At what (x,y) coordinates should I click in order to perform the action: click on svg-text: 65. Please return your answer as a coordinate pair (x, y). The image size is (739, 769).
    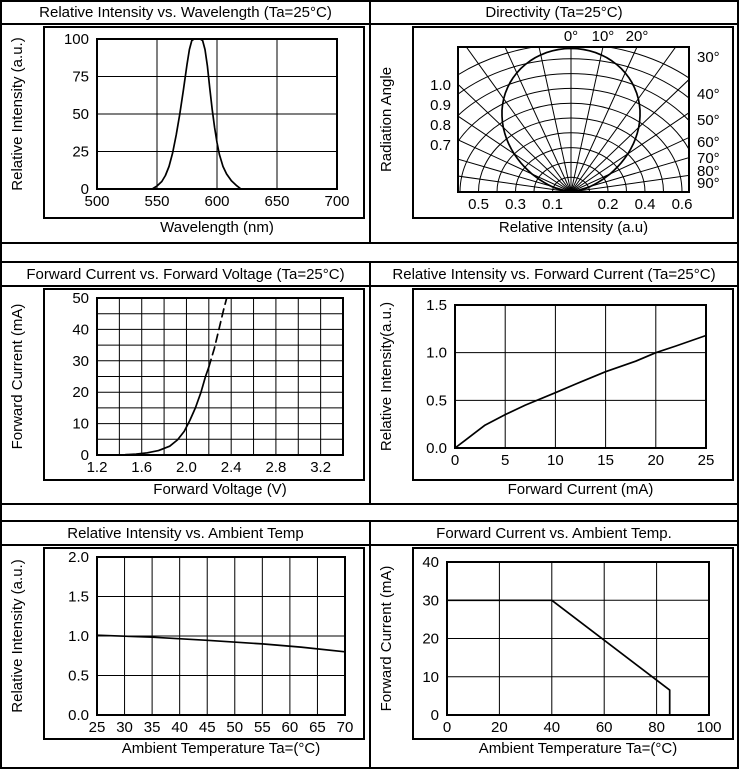
    Looking at the image, I should click on (317, 727).